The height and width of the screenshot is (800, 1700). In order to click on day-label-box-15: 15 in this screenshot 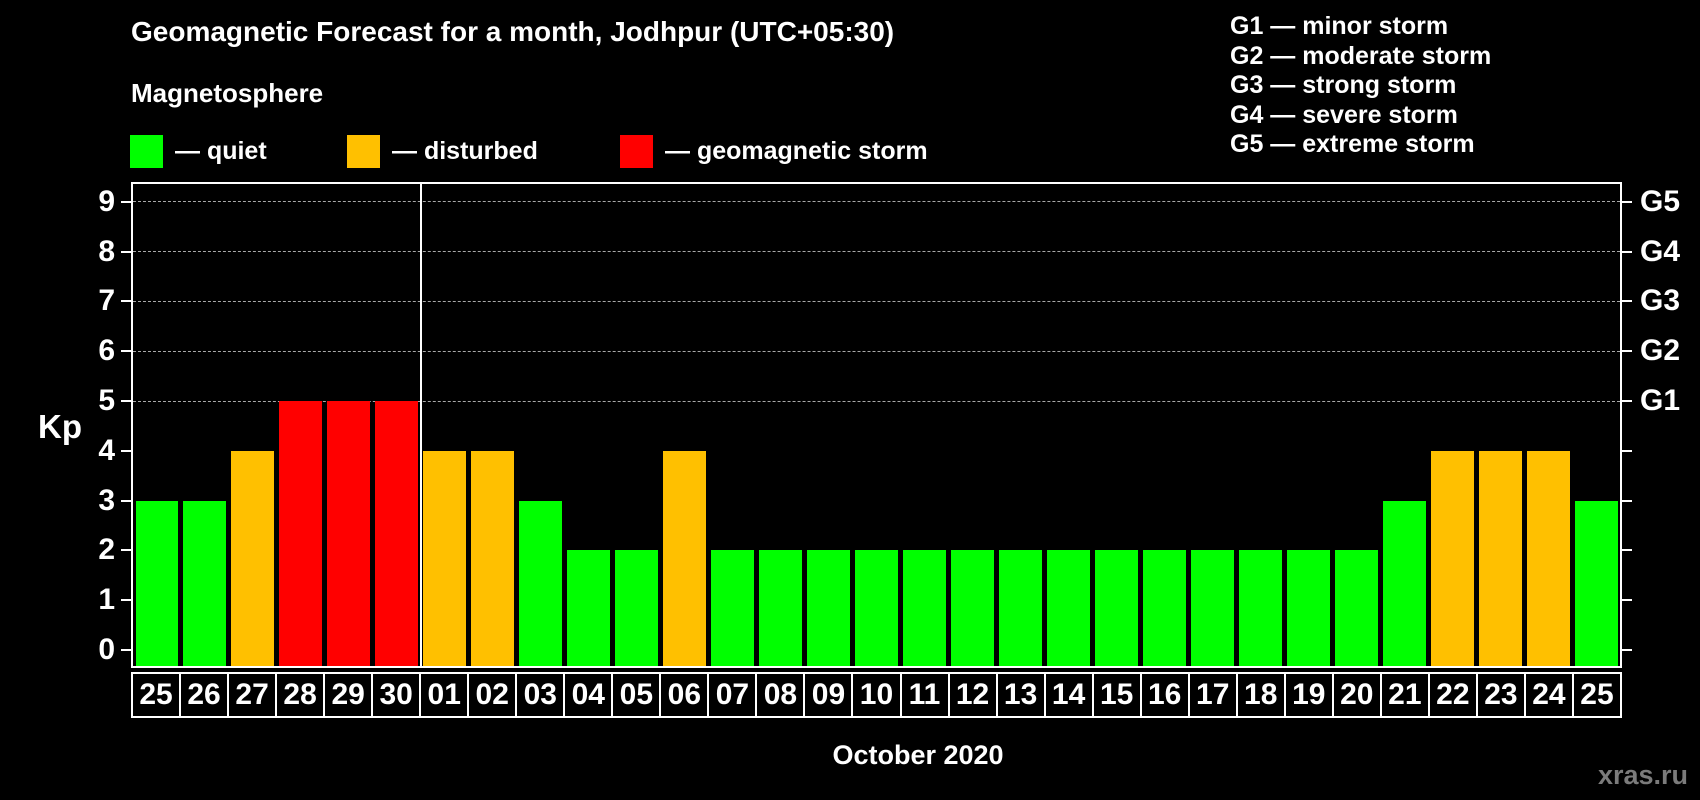, I will do `click(1116, 695)`.